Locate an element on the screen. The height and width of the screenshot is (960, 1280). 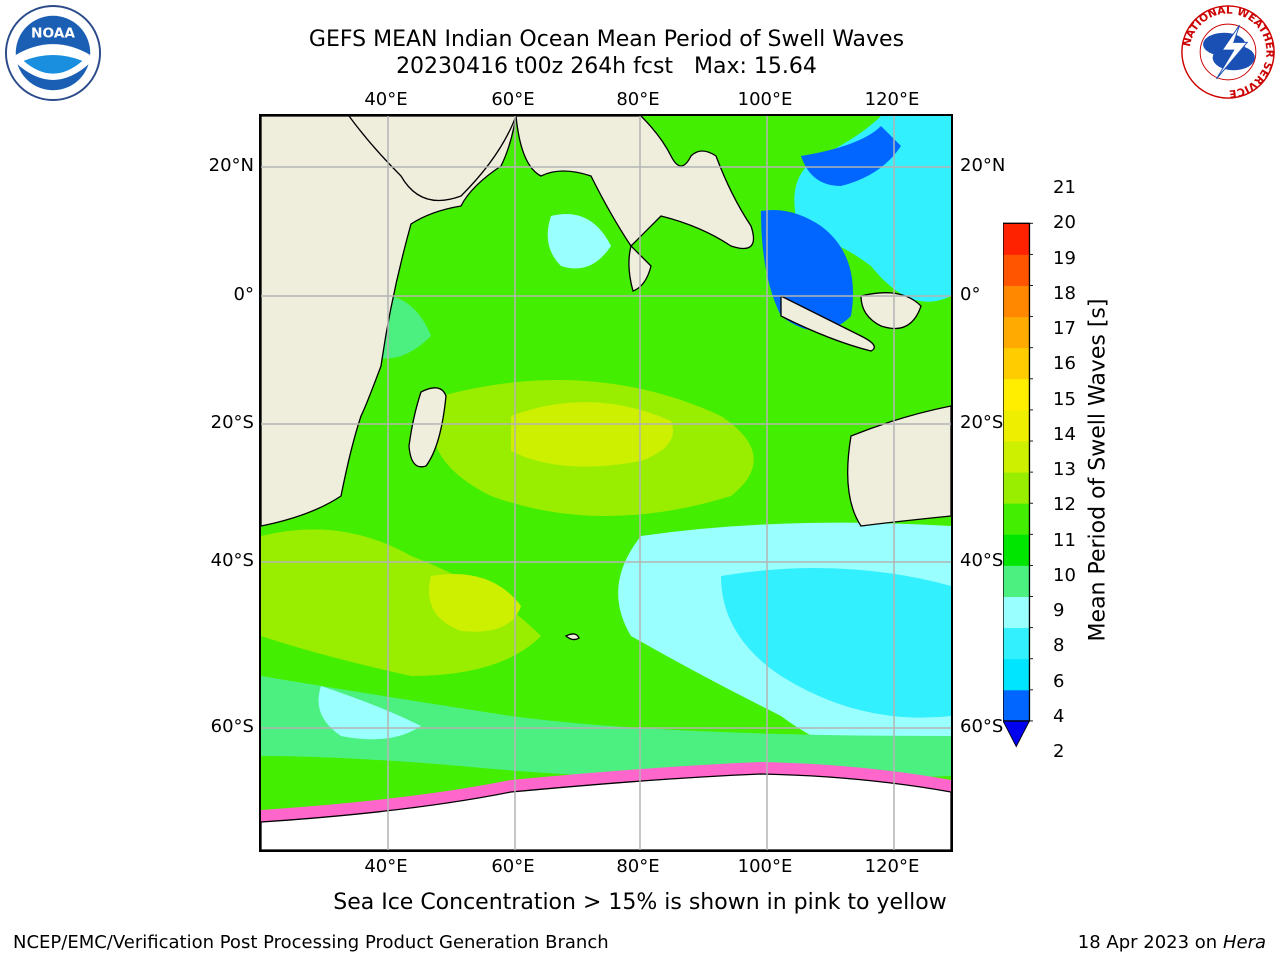
lat-label-right-40s: 40°S is located at coordinates (982, 560).